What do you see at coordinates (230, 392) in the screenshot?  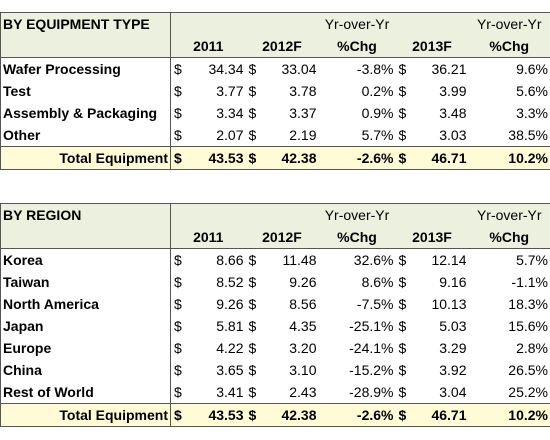 I see `value: 3.41` at bounding box center [230, 392].